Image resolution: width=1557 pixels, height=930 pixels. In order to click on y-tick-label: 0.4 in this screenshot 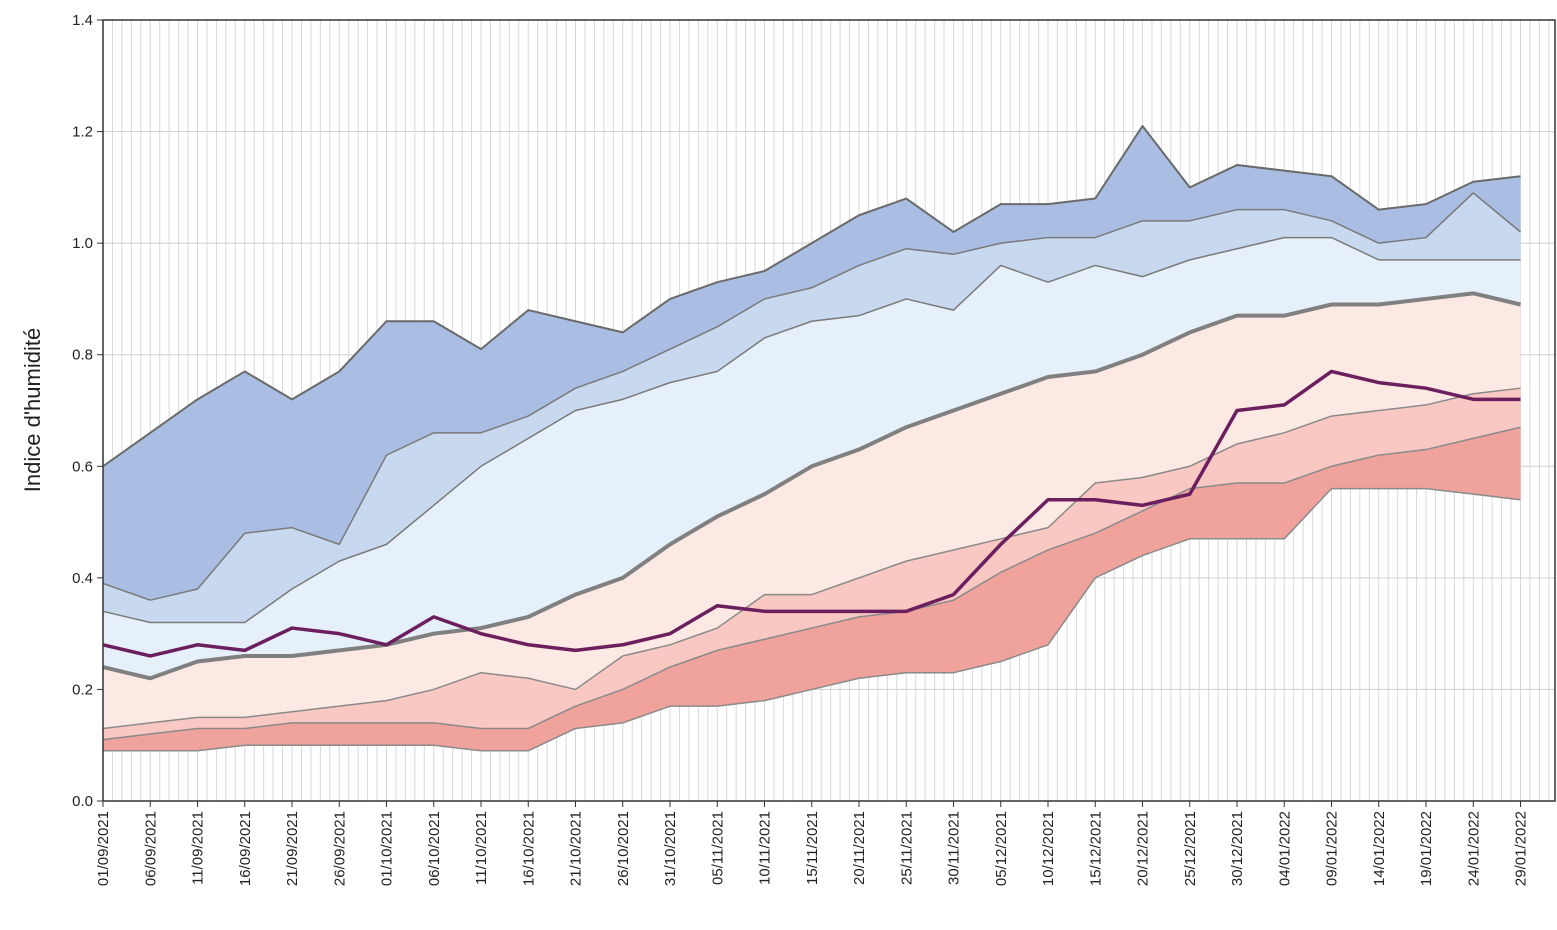, I will do `click(82, 578)`.